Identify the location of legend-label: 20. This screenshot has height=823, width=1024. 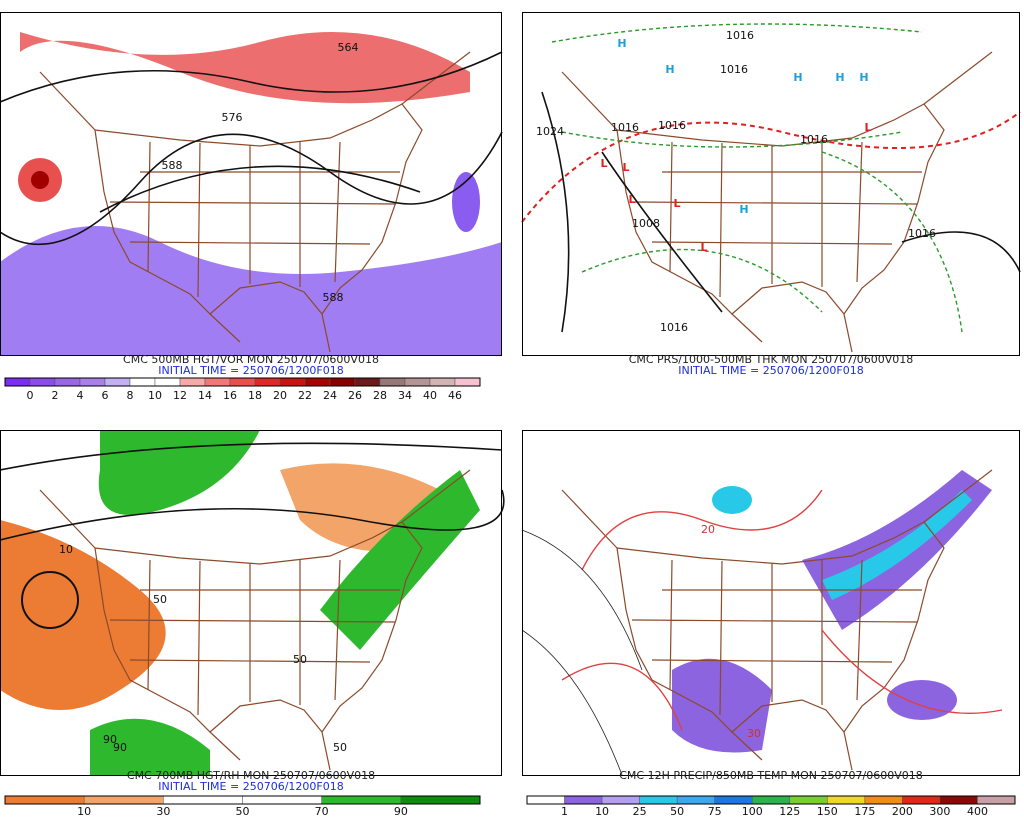
(280, 395).